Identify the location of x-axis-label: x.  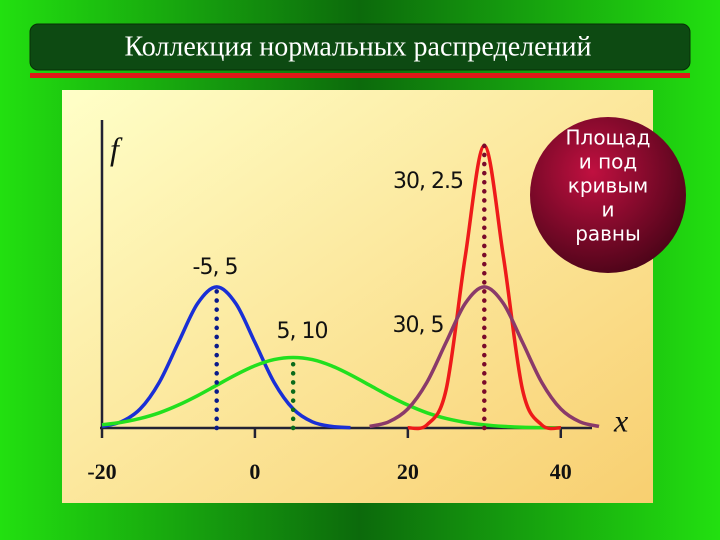
(620, 420).